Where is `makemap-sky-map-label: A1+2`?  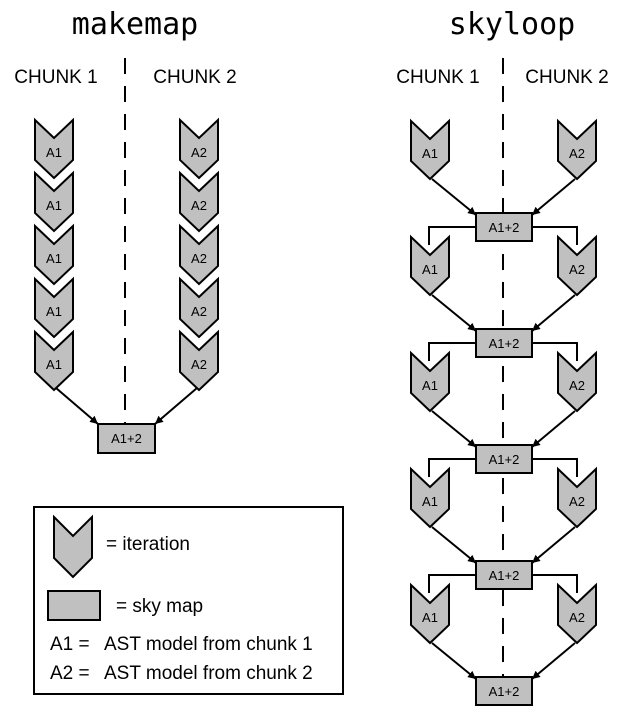 makemap-sky-map-label: A1+2 is located at coordinates (126, 438).